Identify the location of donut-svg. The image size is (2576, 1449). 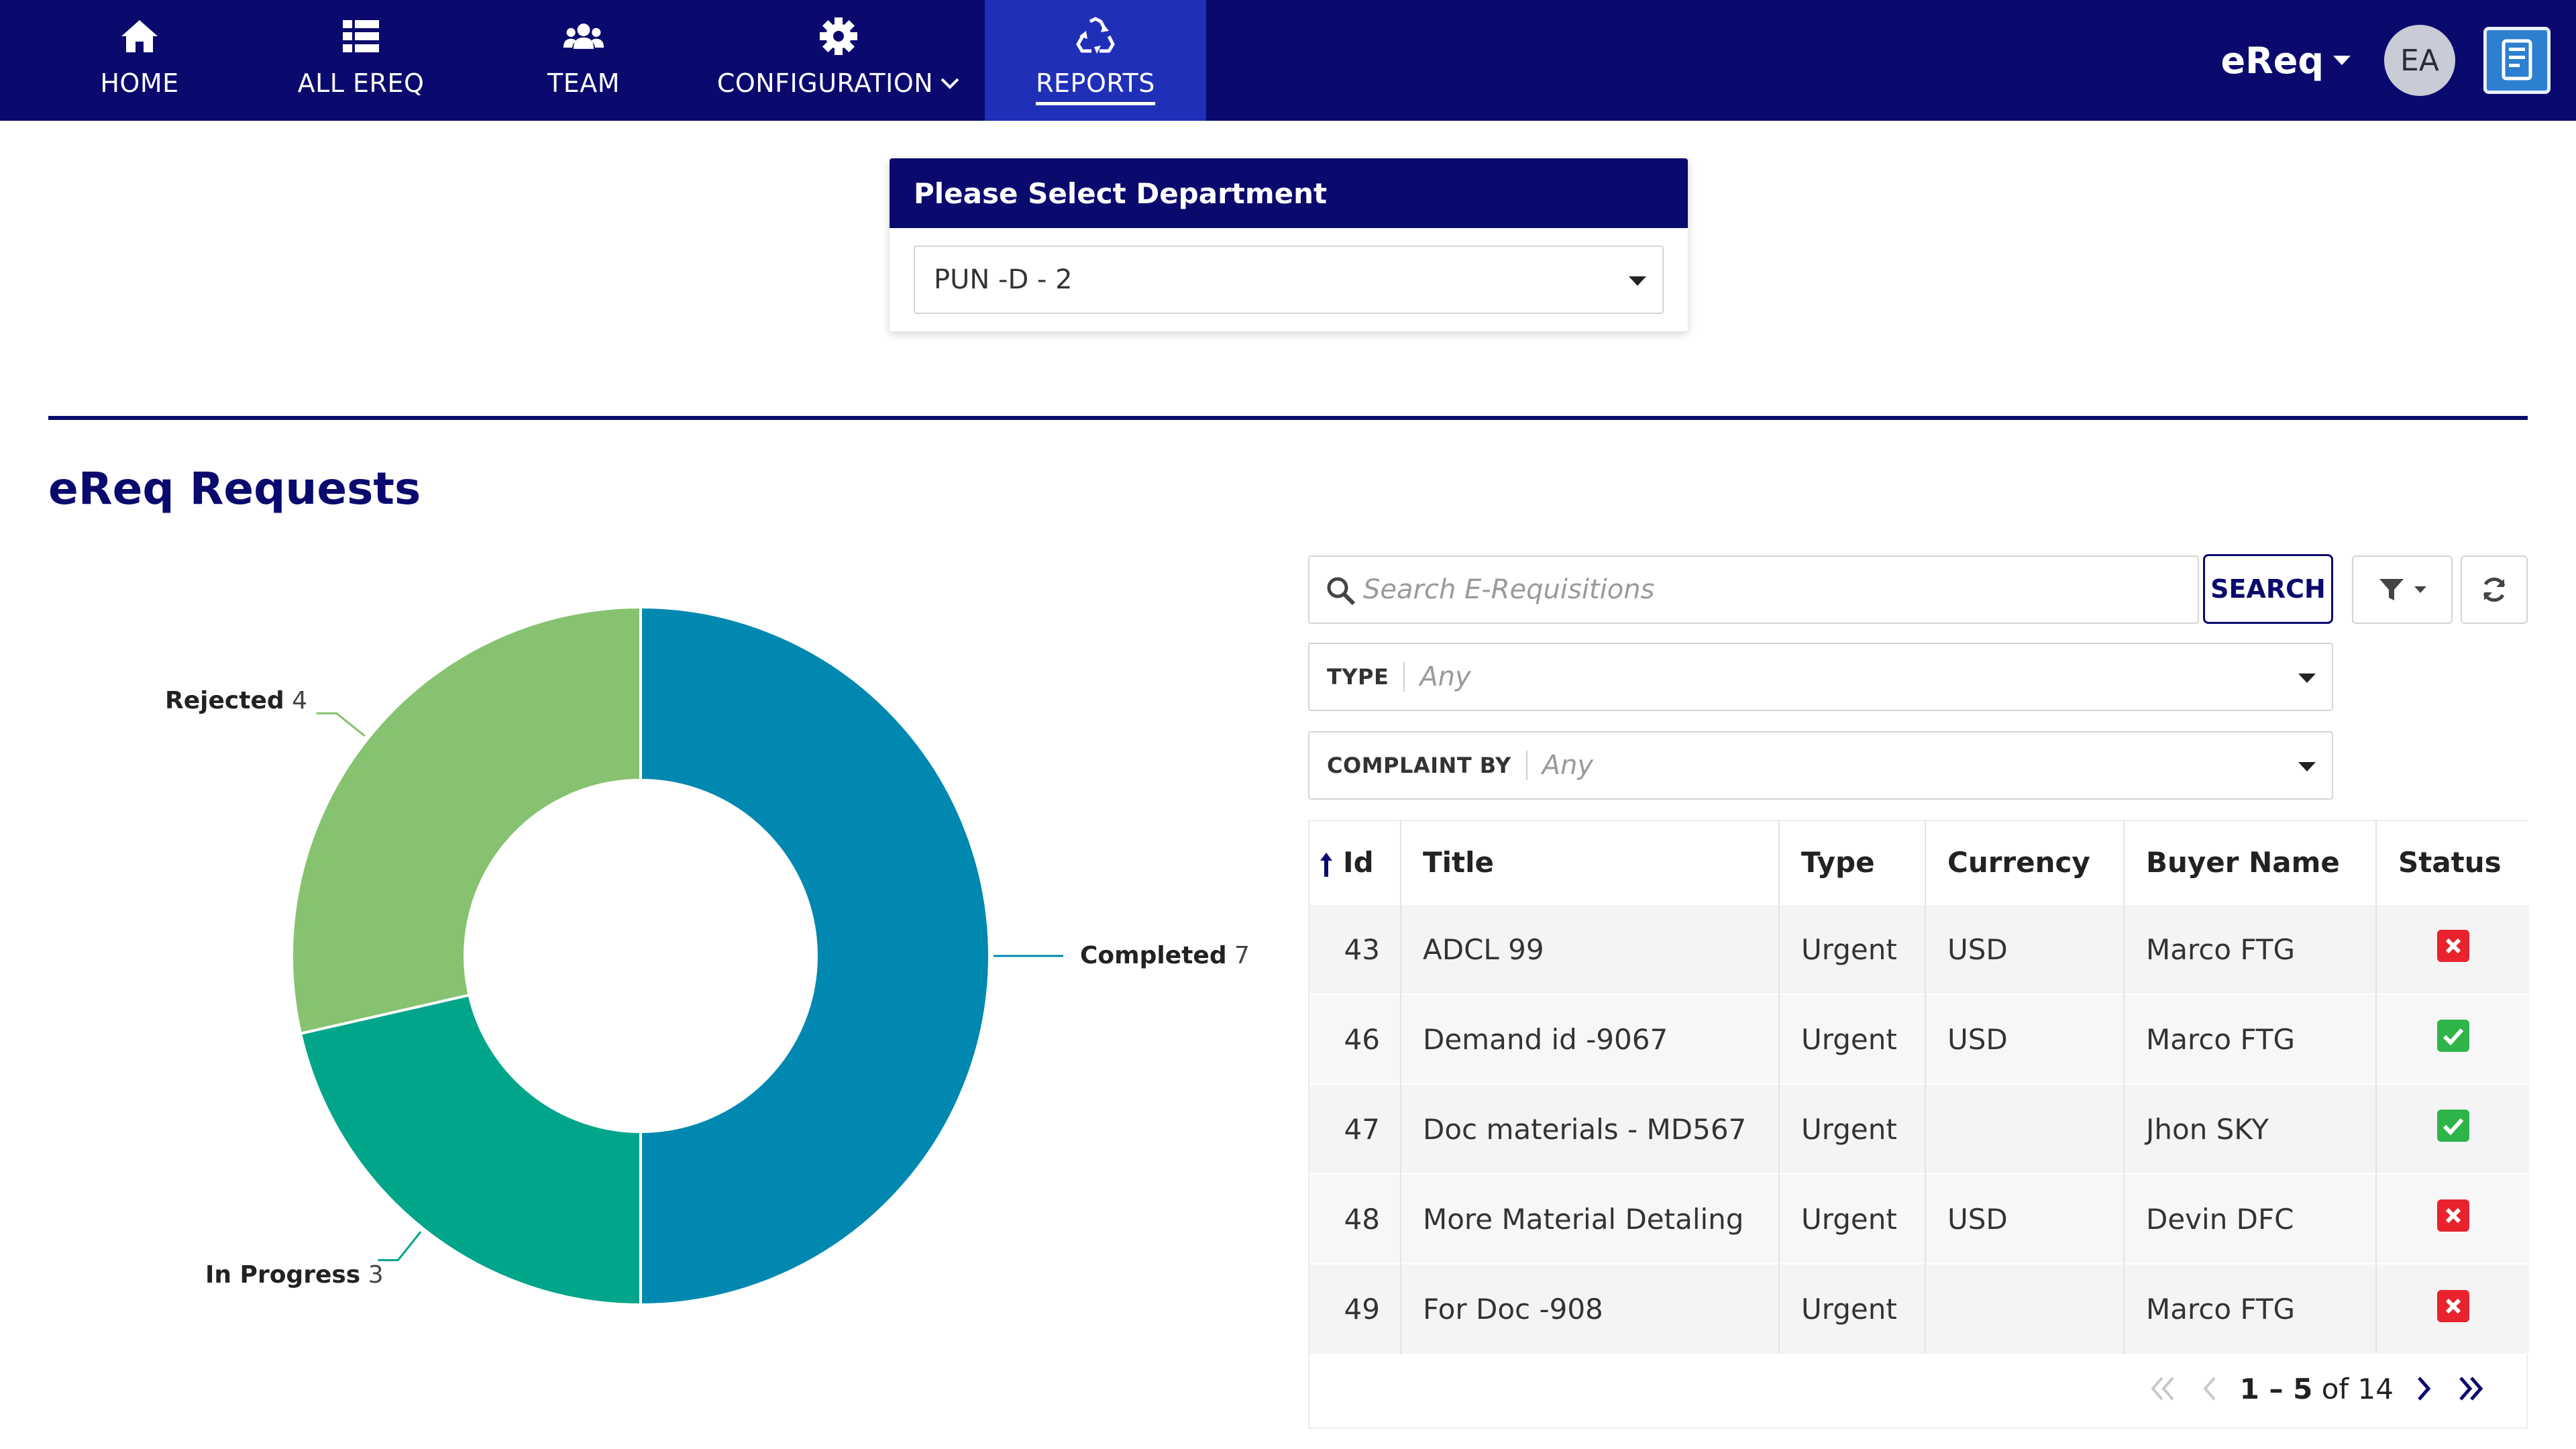
(676, 956).